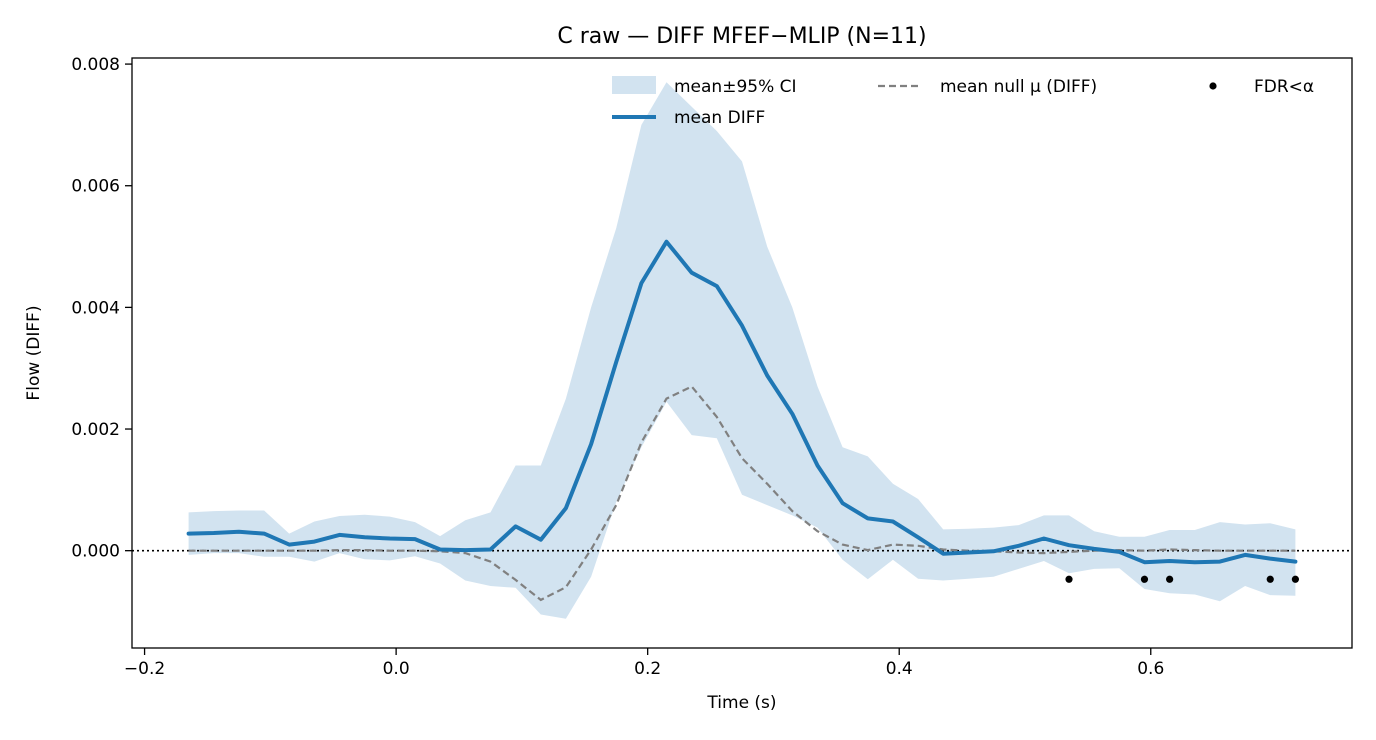  What do you see at coordinates (741, 36) in the screenshot?
I see `chart-title: C raw — DIFF MFEF−MLIP (N=11)` at bounding box center [741, 36].